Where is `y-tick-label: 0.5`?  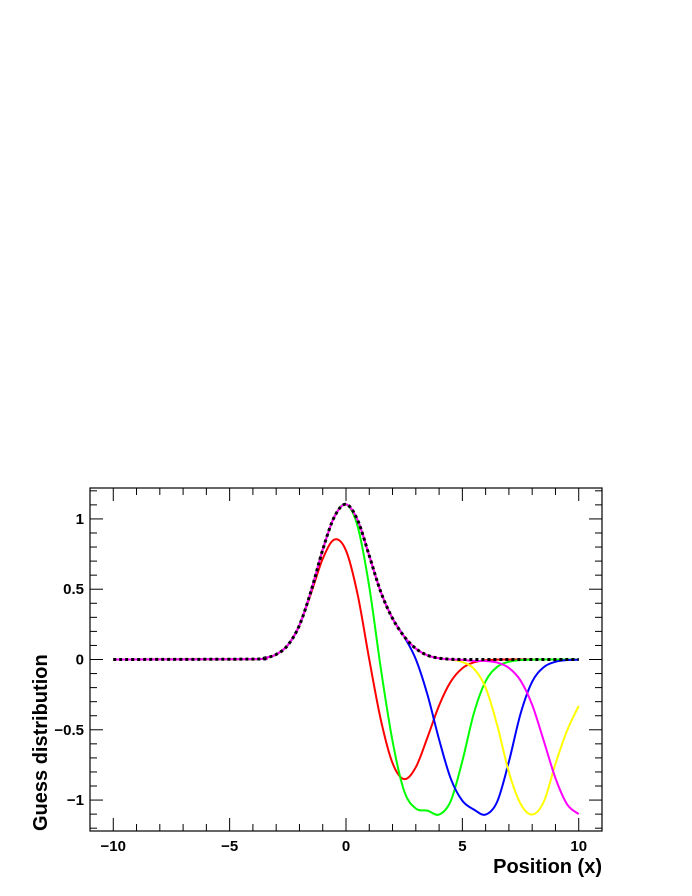
y-tick-label: 0.5 is located at coordinates (73, 589).